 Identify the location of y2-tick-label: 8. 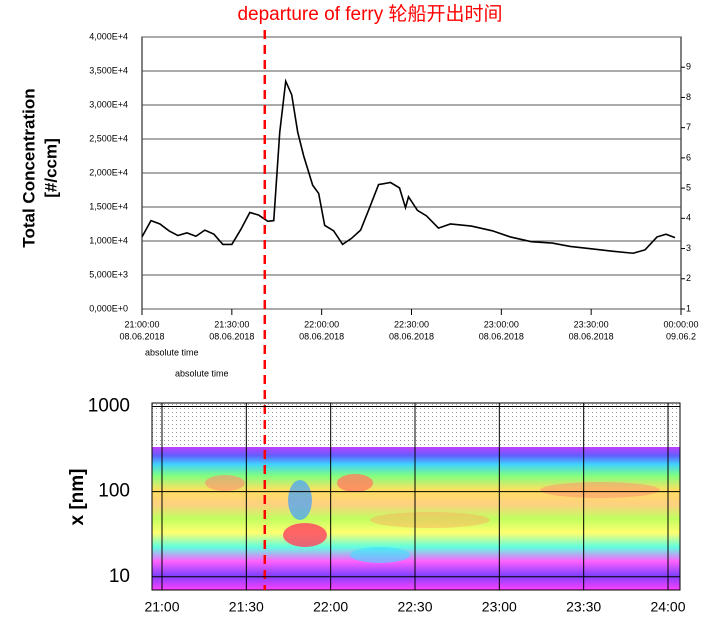
(688, 97).